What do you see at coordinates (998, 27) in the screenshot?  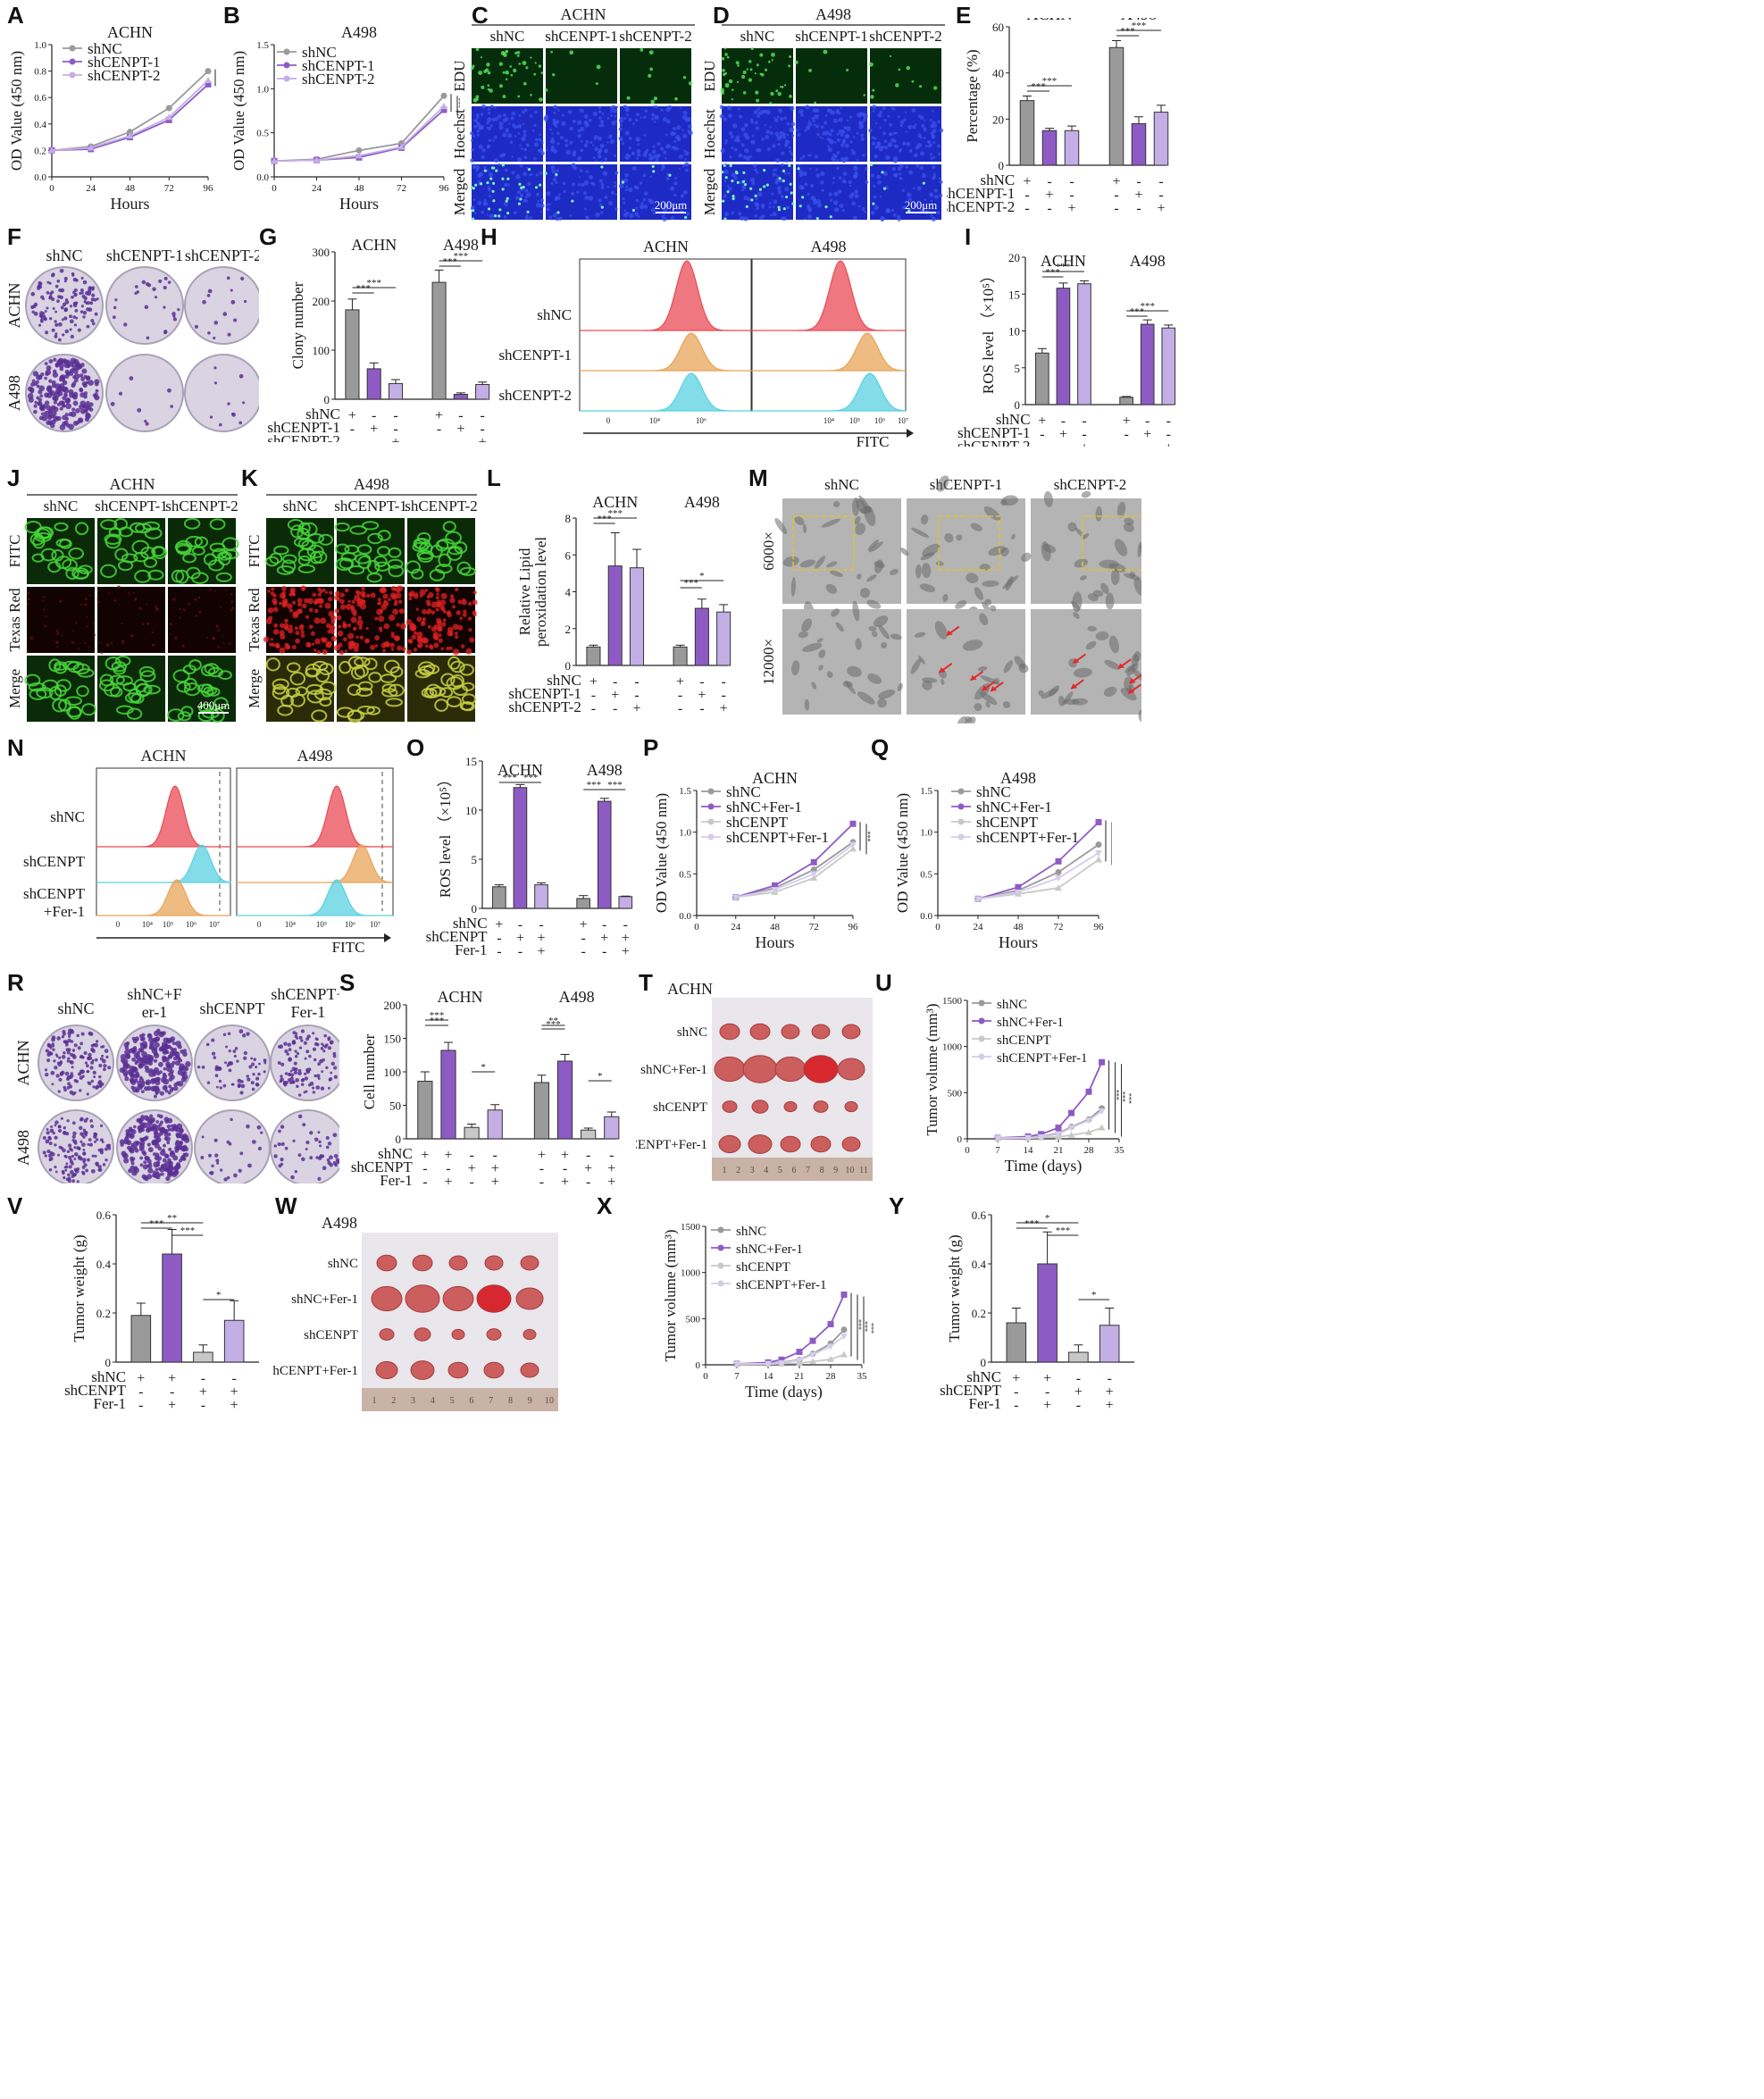 I see `y-tick-label: 60` at bounding box center [998, 27].